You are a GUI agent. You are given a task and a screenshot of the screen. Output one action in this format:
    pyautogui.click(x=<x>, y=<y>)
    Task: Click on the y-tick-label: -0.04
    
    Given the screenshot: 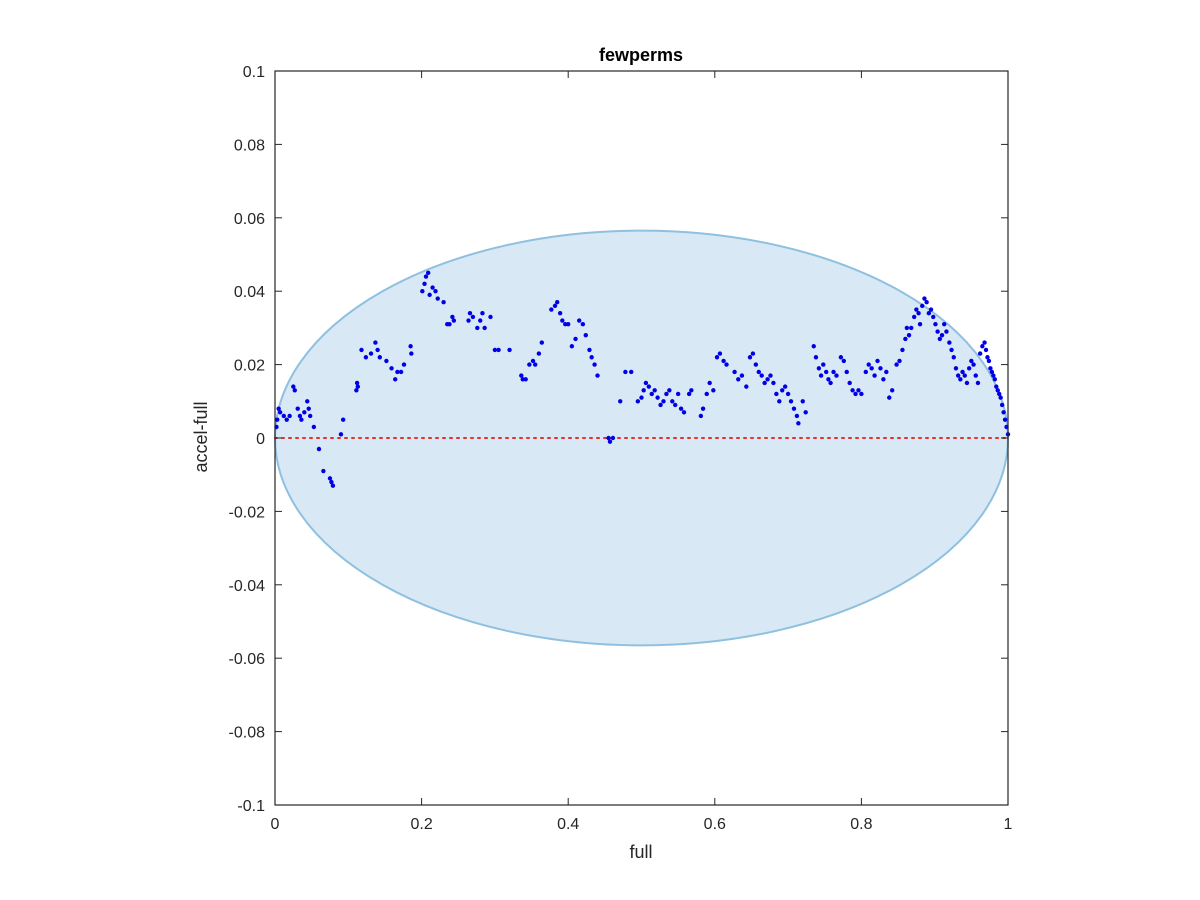 What is the action you would take?
    pyautogui.click(x=247, y=586)
    